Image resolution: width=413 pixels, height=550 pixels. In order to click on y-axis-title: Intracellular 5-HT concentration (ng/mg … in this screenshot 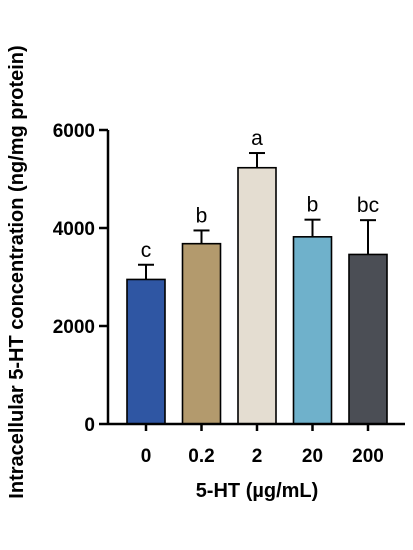, I will do `click(17, 271)`.